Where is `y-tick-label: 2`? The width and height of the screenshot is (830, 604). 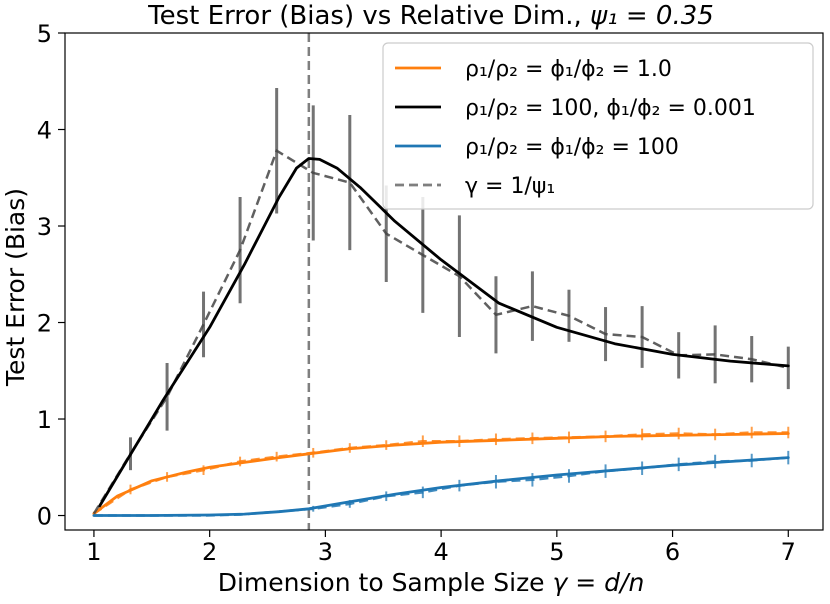 y-tick-label: 2 is located at coordinates (44, 324).